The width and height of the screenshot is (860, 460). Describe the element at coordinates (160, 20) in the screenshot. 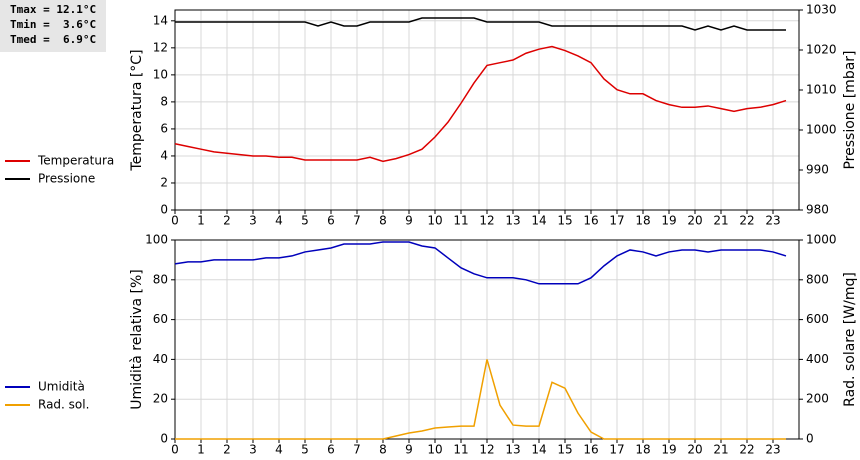

I see `y-tick-label: 14` at that location.